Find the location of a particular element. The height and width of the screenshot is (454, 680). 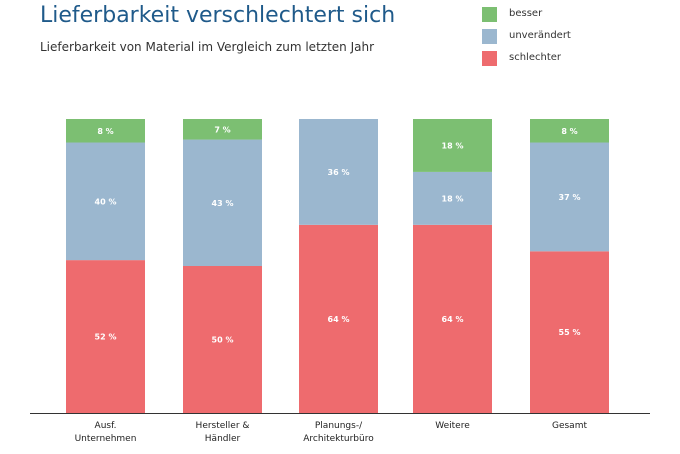

data-label-2-0: 8 % is located at coordinates (105, 131).